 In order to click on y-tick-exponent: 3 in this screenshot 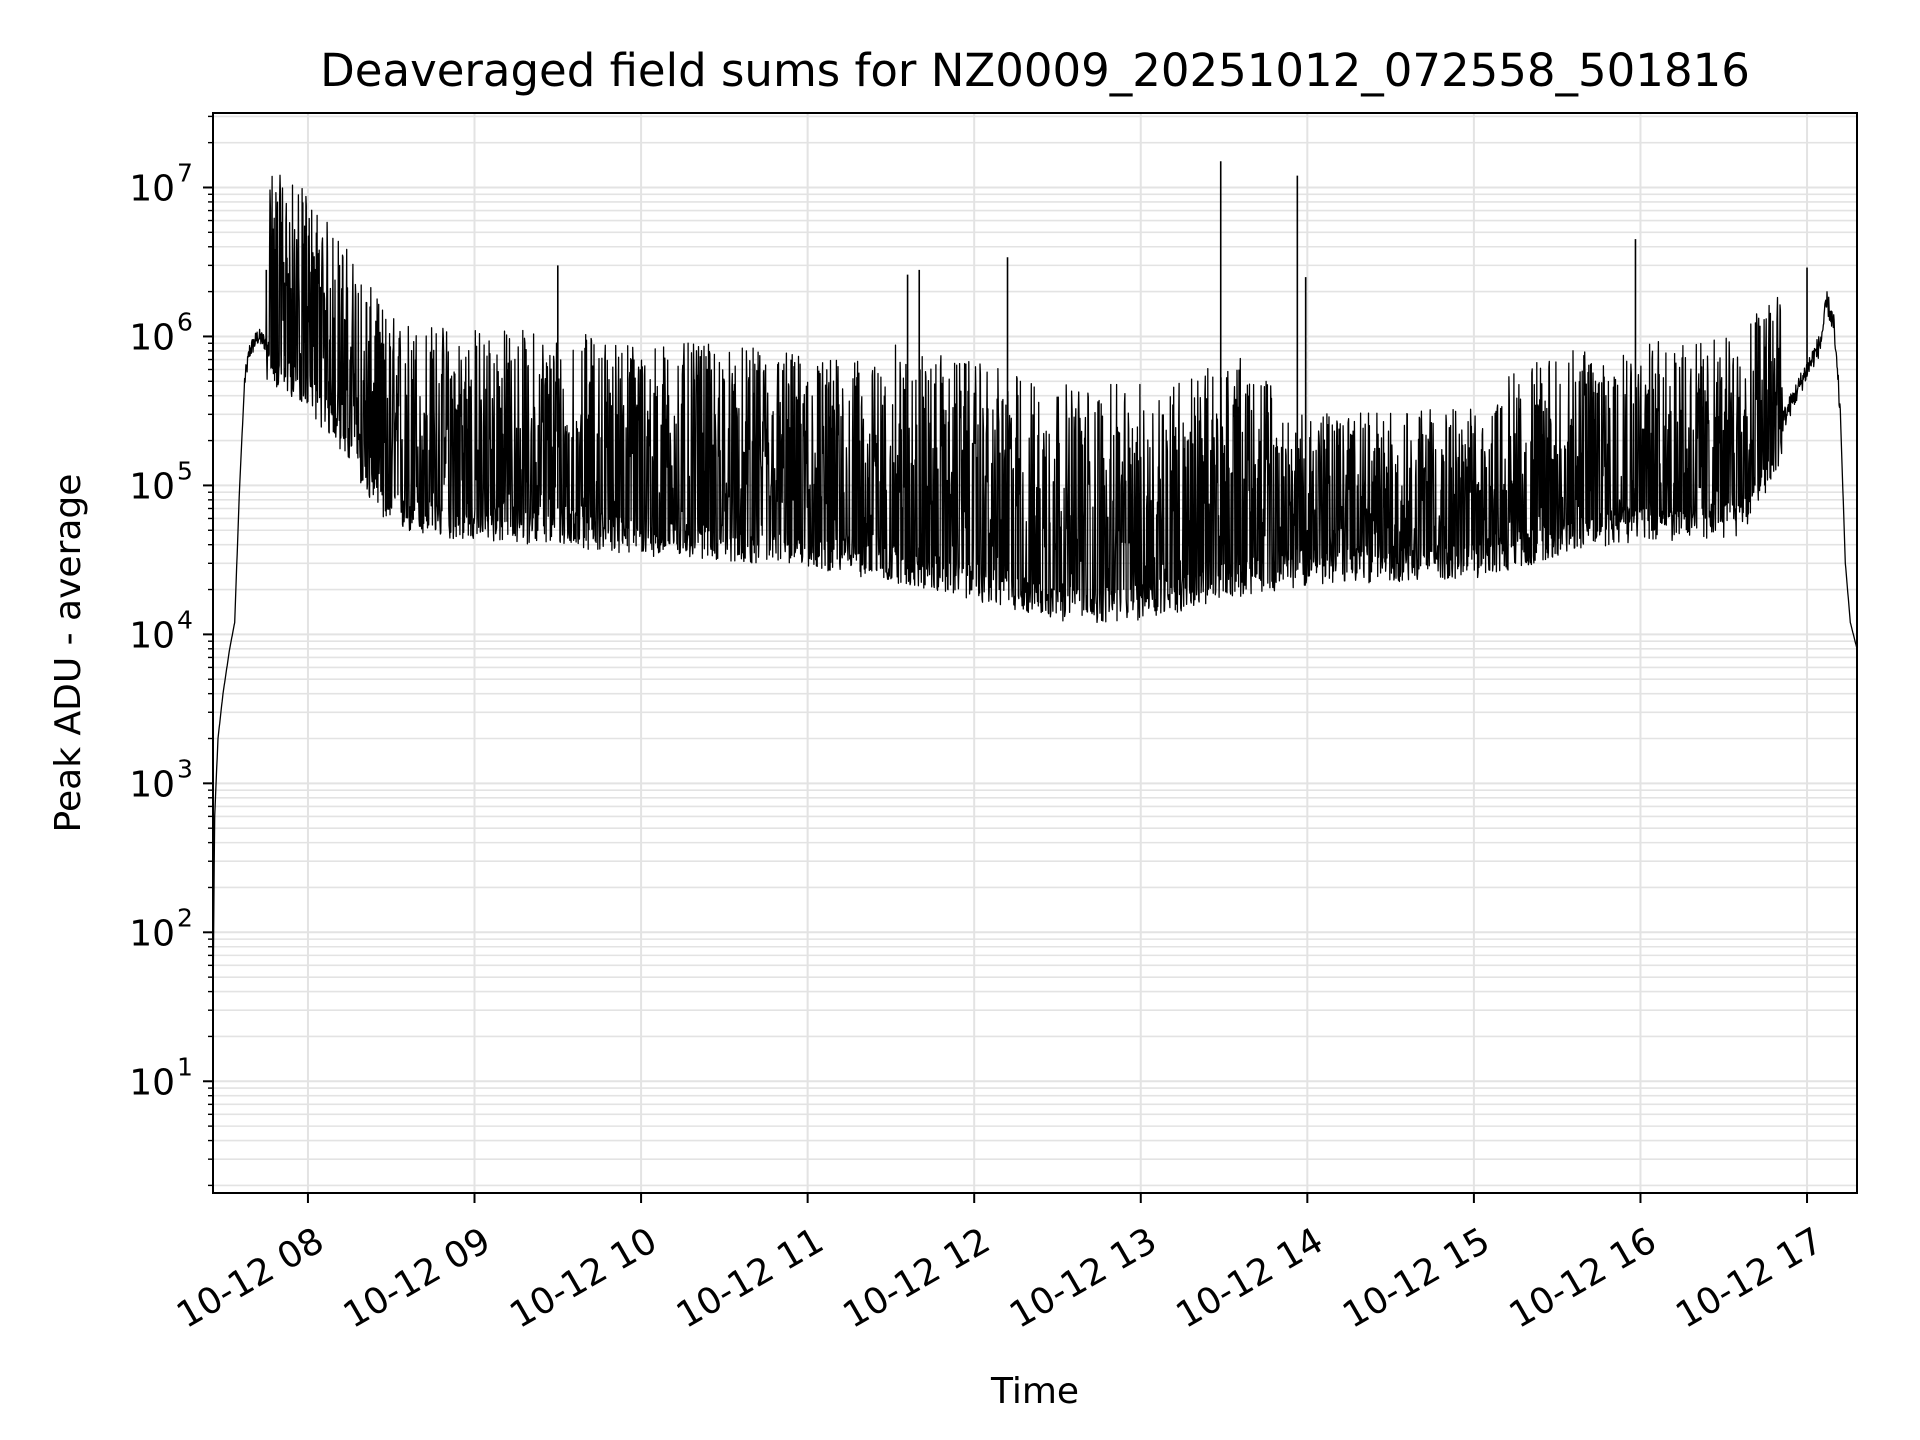, I will do `click(185, 768)`.